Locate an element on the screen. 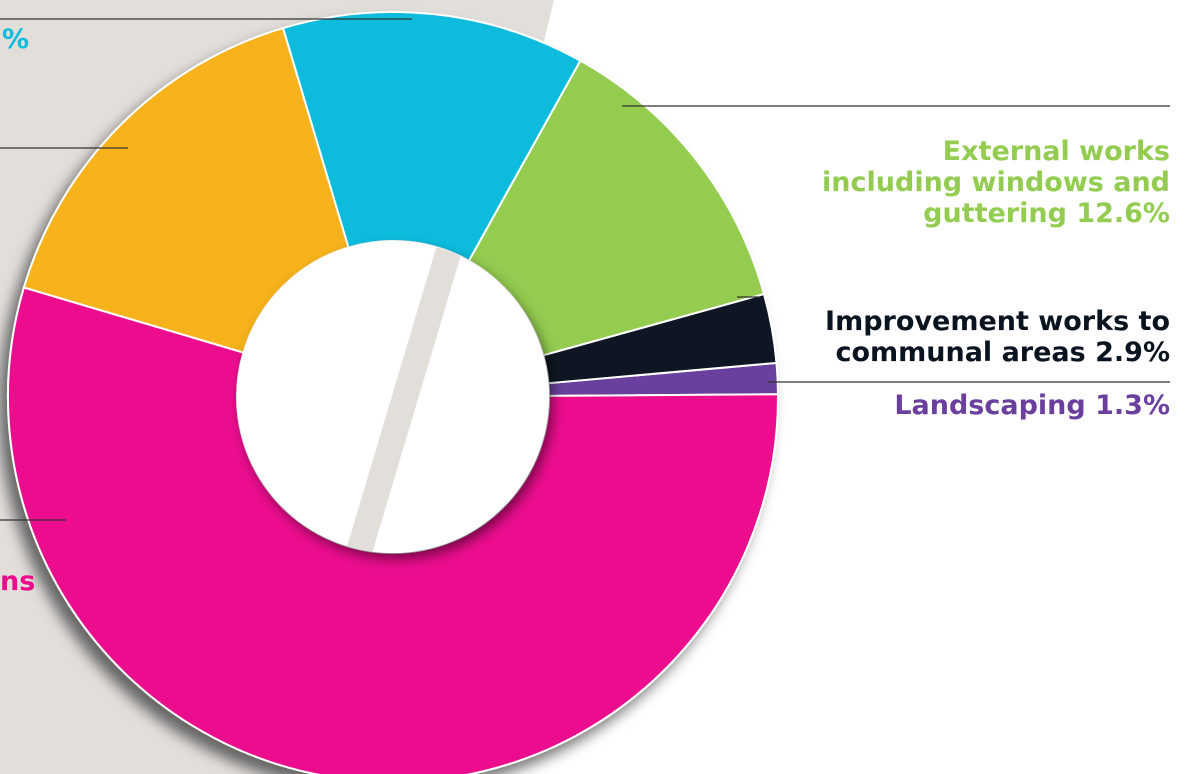  slice-label-black-line-2: communal areas 2.9% is located at coordinates (1002, 352).